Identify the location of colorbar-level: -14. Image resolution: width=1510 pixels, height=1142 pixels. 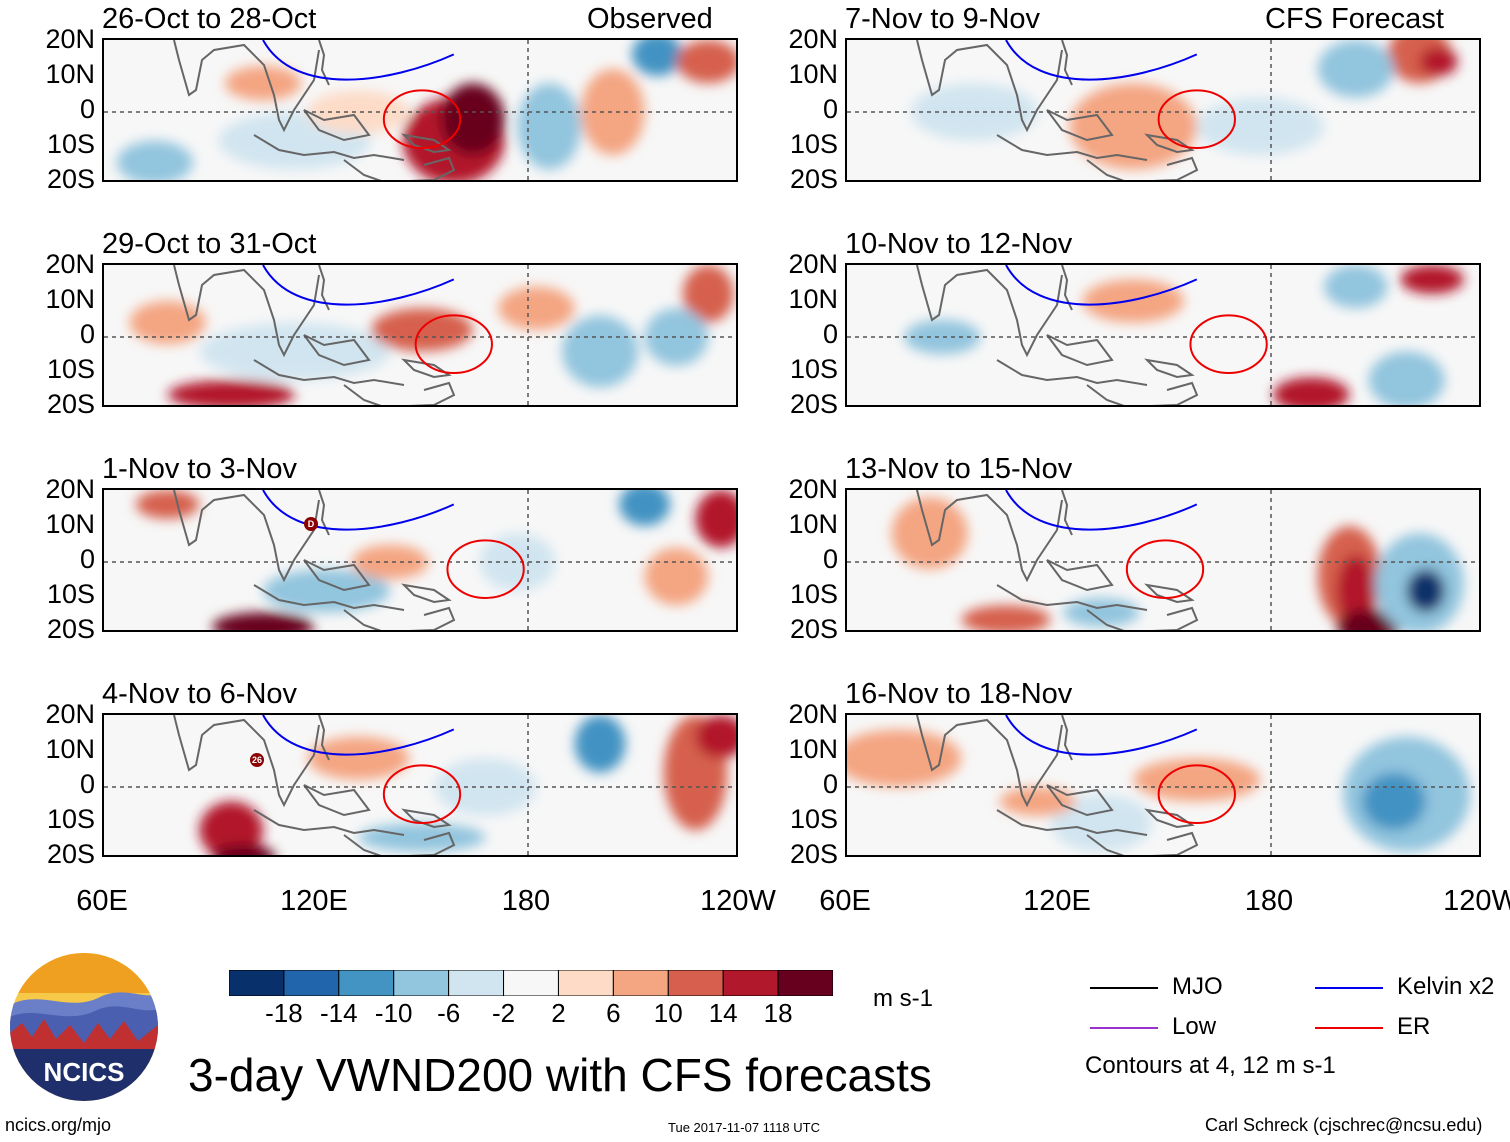
(339, 1013).